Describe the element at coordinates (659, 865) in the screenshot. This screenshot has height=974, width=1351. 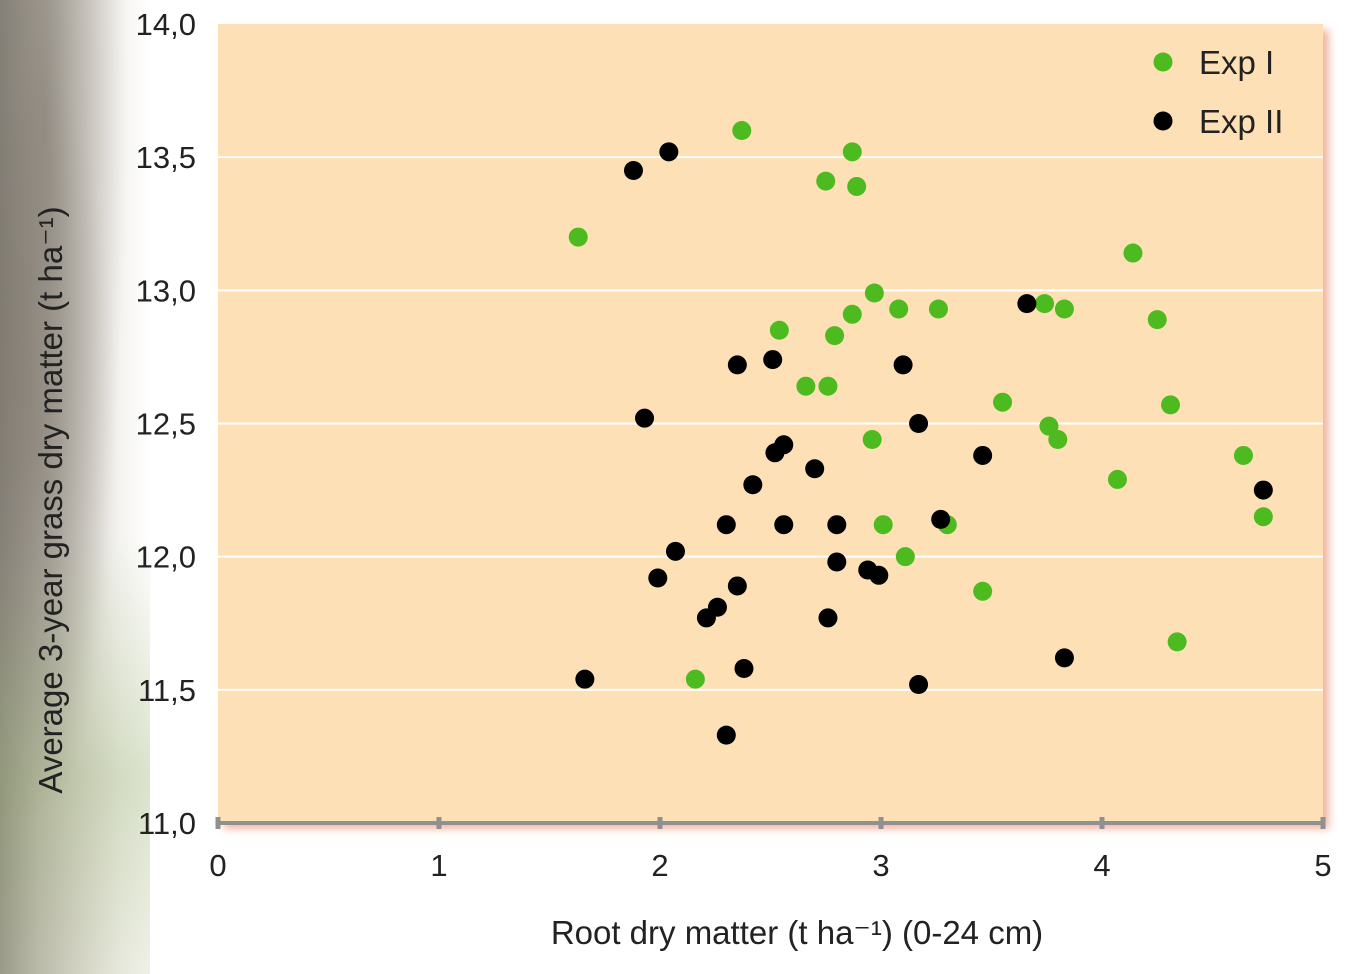
I see `x-tick-label: 2` at that location.